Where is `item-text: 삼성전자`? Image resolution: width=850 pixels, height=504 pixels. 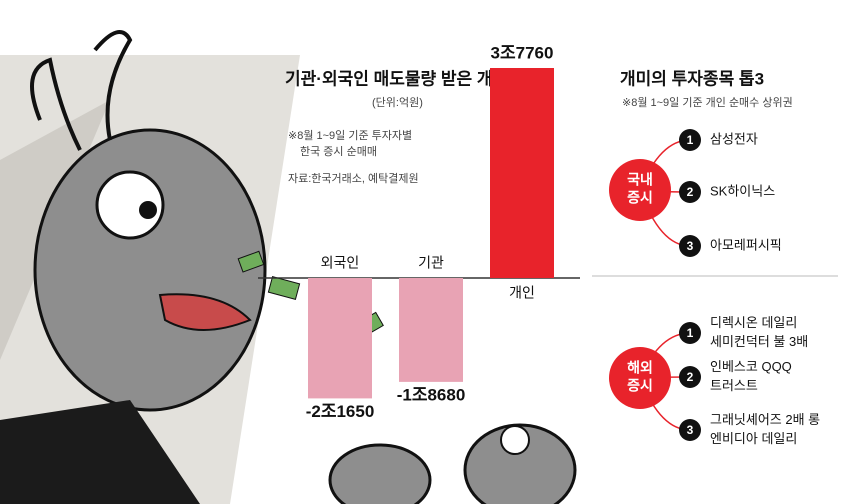
item-text: 삼성전자 is located at coordinates (734, 138).